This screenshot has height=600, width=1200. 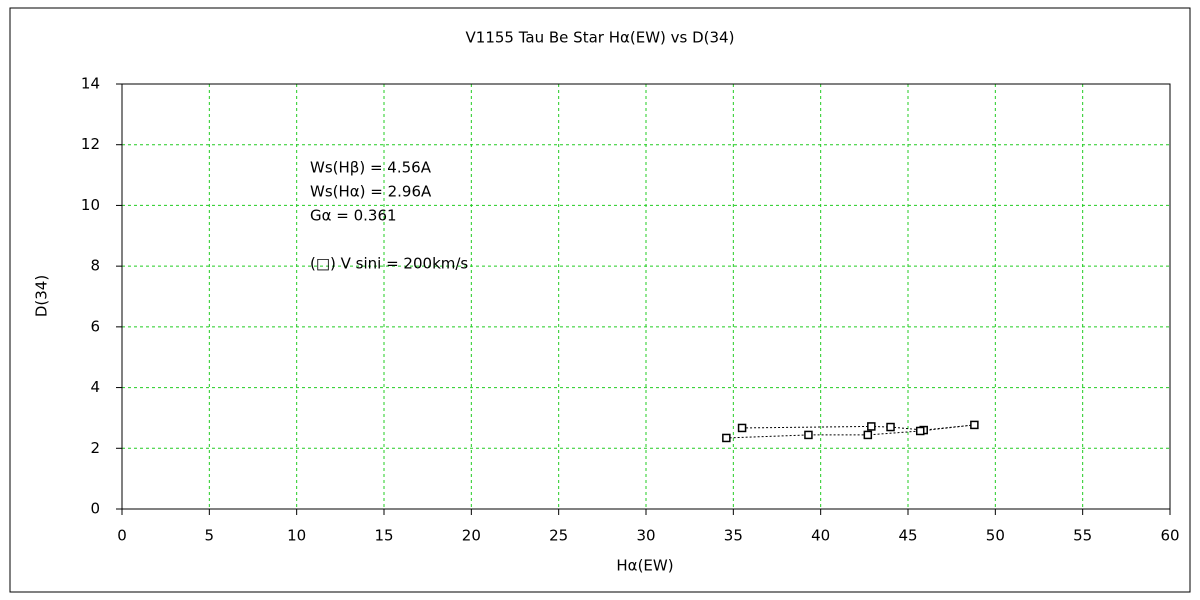 I want to click on annotation: Gα = 0.361, so click(x=353, y=216).